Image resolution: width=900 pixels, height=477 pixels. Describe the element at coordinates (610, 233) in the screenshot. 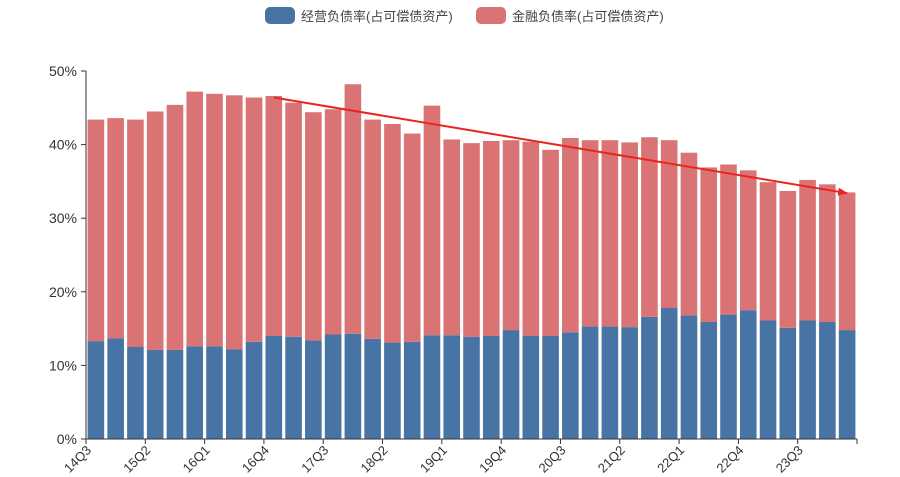

I see `bar-financial-21Q1` at that location.